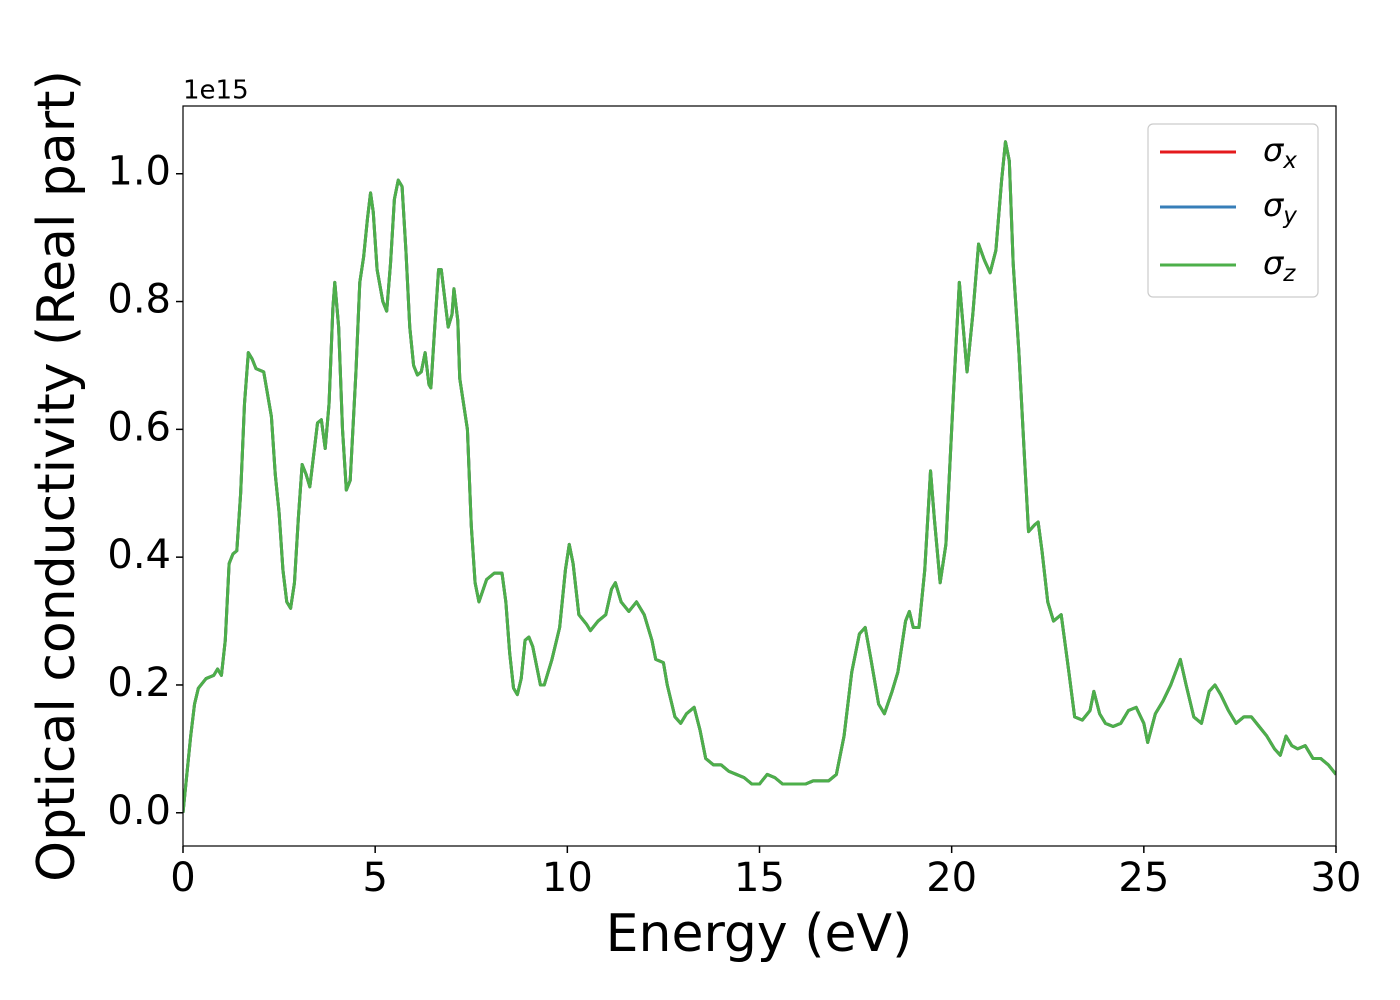 This screenshot has width=1400, height=1000. Describe the element at coordinates (759, 934) in the screenshot. I see `x-axis-label: Energy (eV)` at that location.